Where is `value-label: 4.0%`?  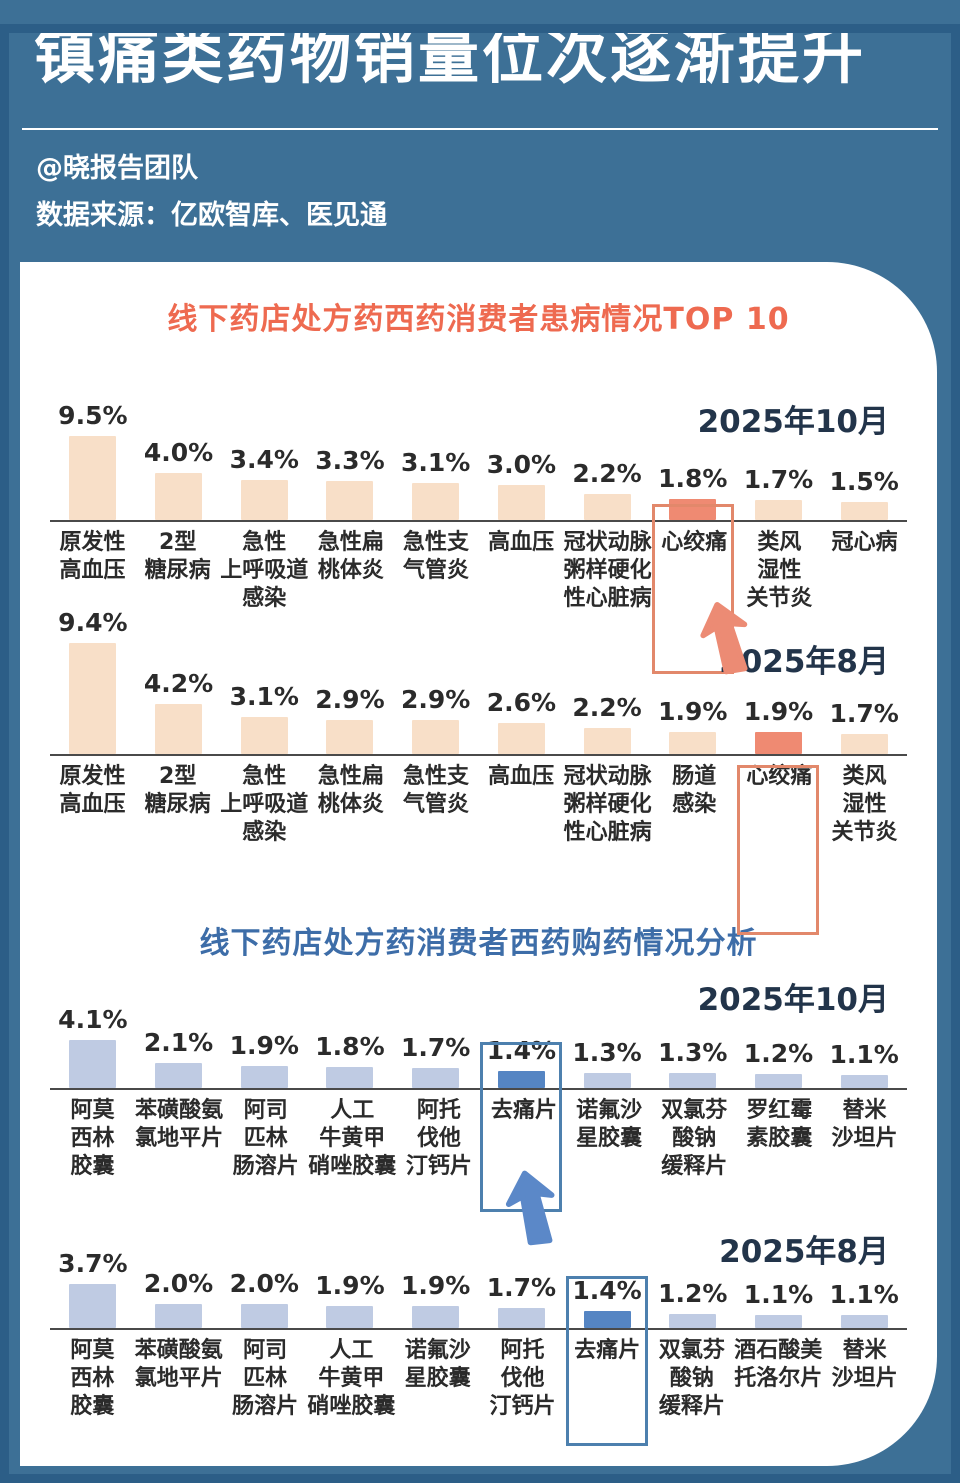
value-label: 4.0% is located at coordinates (178, 452).